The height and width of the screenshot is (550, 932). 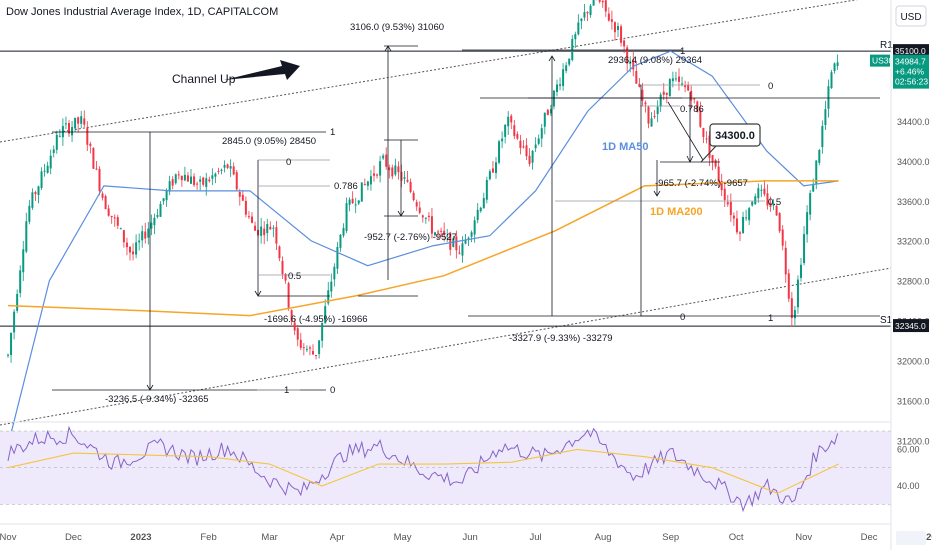 I want to click on level-price-r1: 35100.0, so click(x=910, y=51).